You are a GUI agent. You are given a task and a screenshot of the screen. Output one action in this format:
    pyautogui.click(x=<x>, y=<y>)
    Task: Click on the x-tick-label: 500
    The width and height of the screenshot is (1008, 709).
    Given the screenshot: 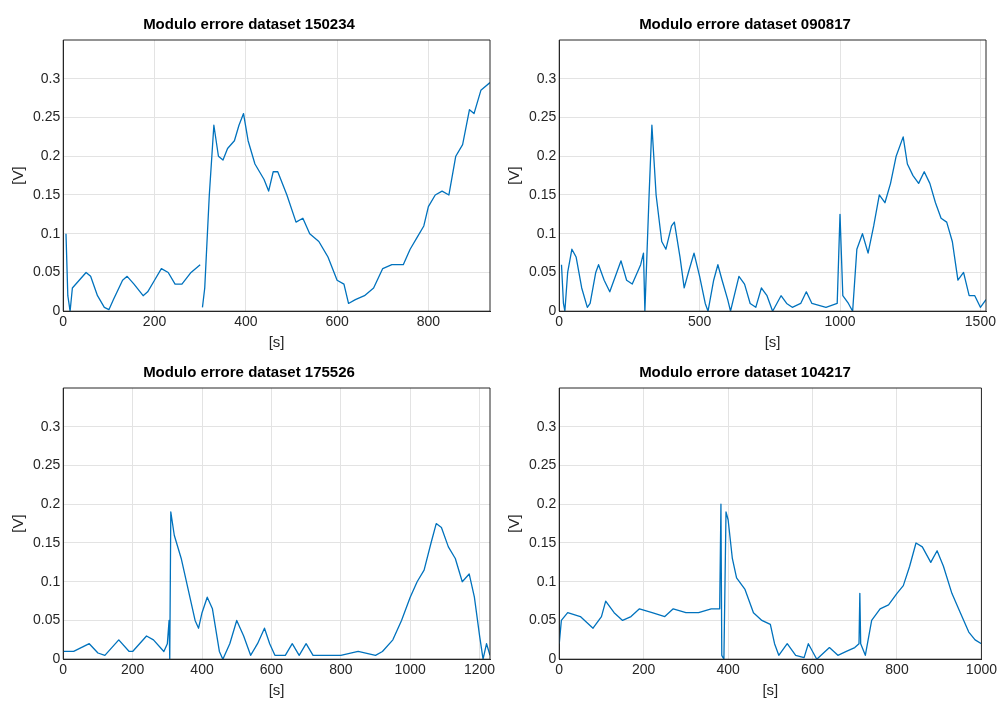 What is the action you would take?
    pyautogui.click(x=699, y=321)
    